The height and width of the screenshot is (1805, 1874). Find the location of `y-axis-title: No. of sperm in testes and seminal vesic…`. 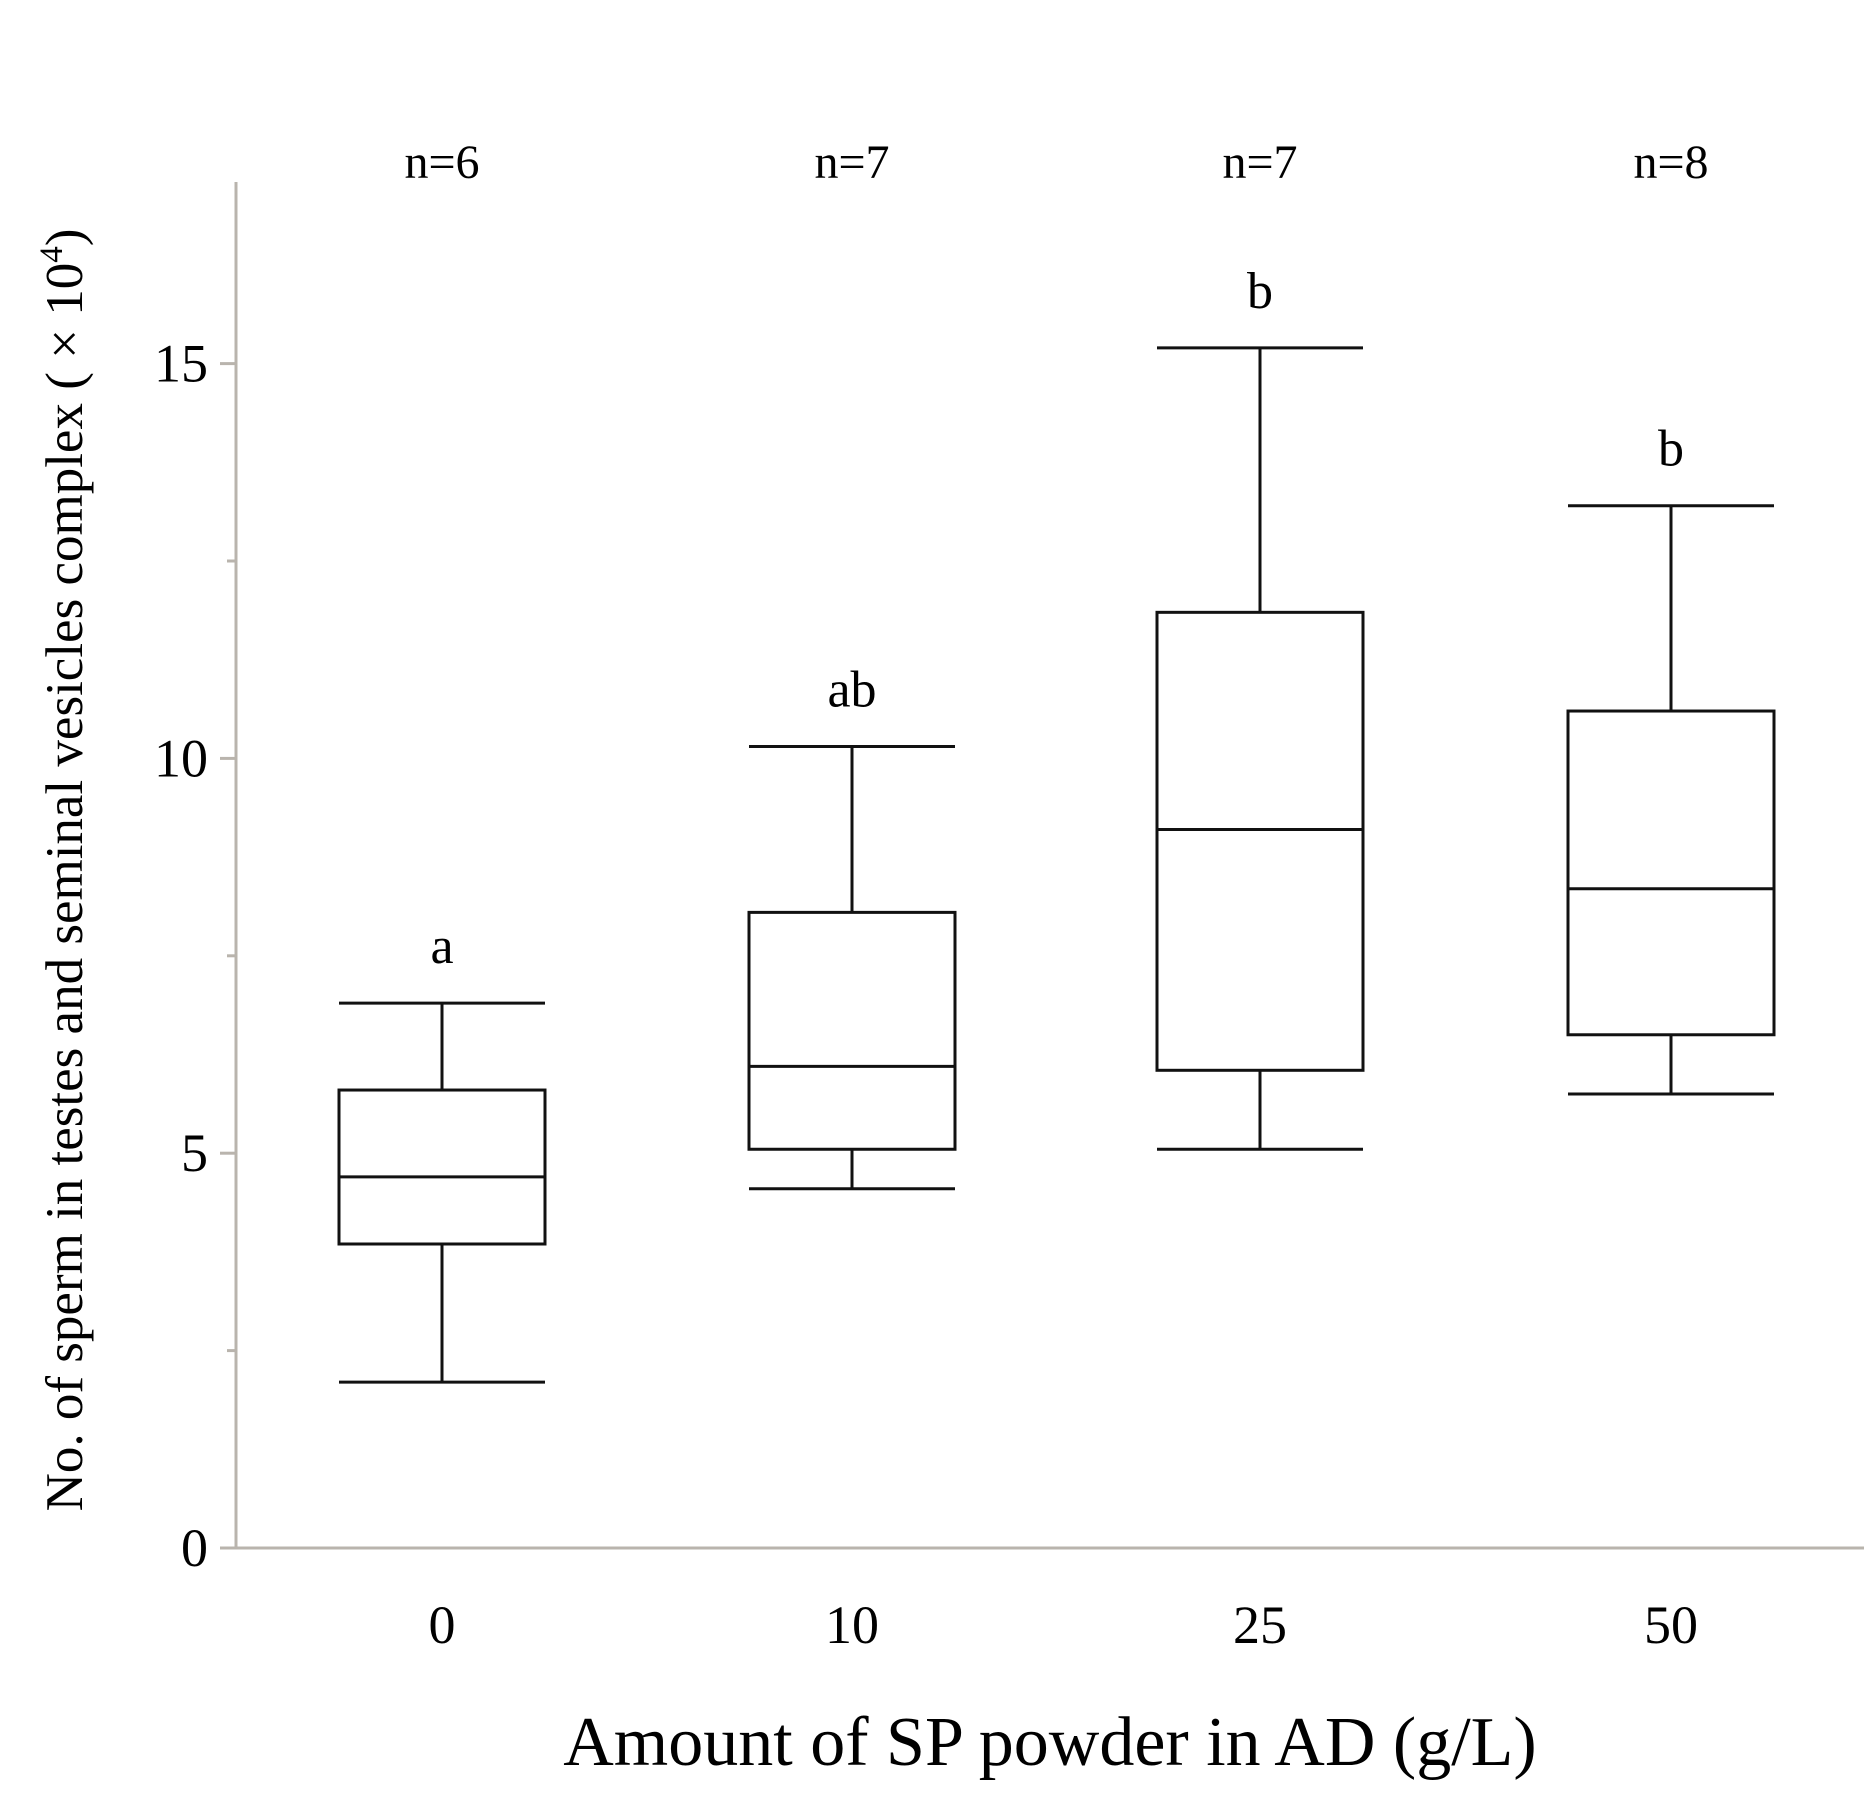

y-axis-title: No. of sperm in testes and seminal vesic… is located at coordinates (64, 870).